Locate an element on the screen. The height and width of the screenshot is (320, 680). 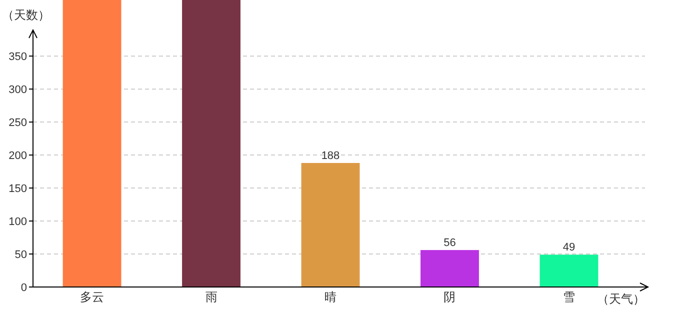
x-tick-label: 雨 is located at coordinates (211, 297).